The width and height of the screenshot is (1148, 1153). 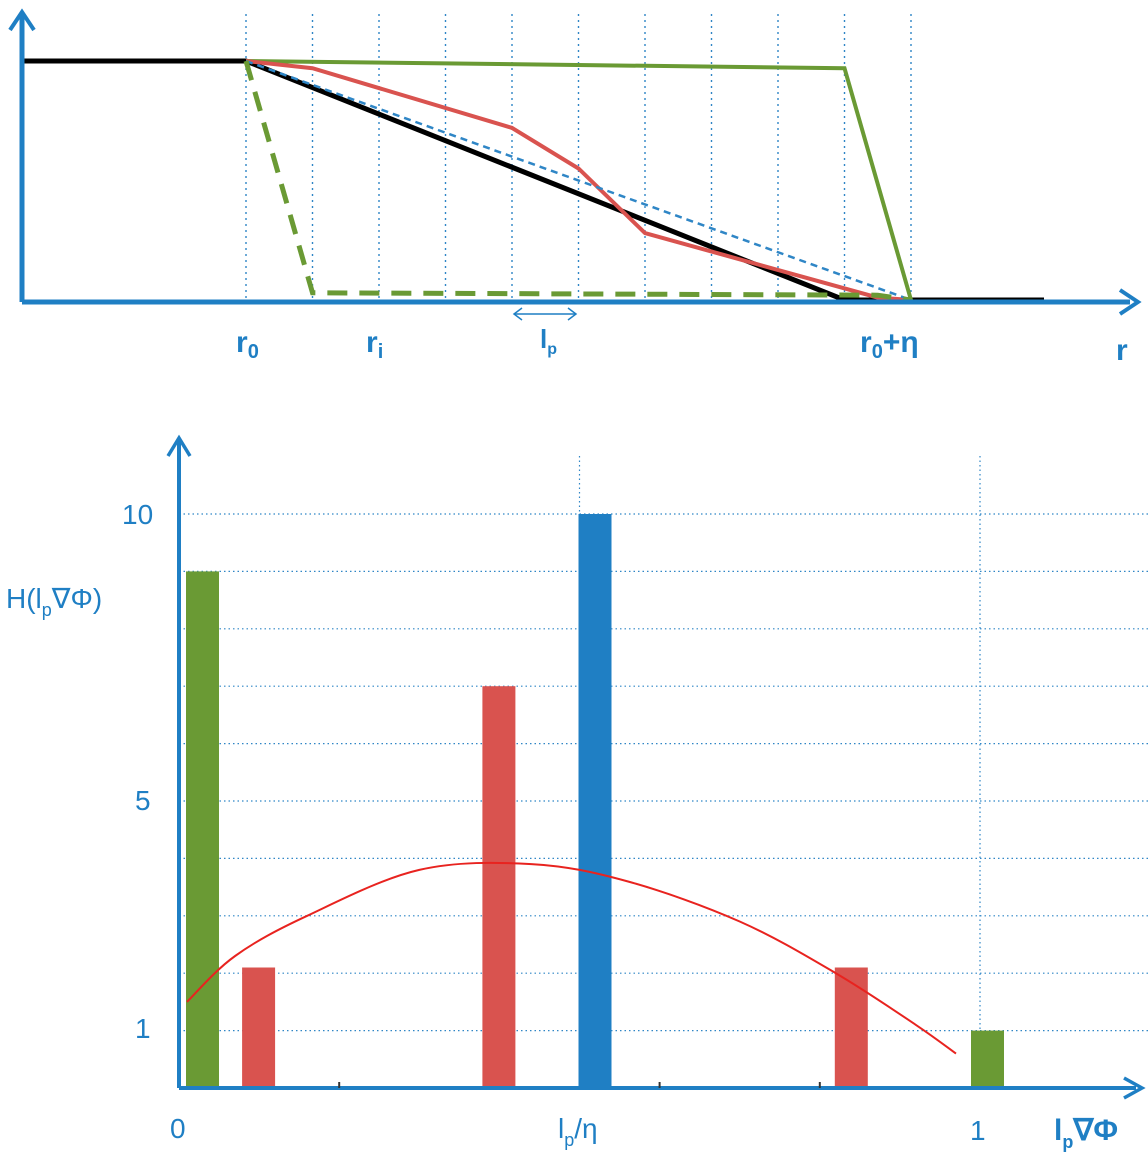 What do you see at coordinates (978, 1130) in the screenshot?
I see `x-tick-label-1: 1` at bounding box center [978, 1130].